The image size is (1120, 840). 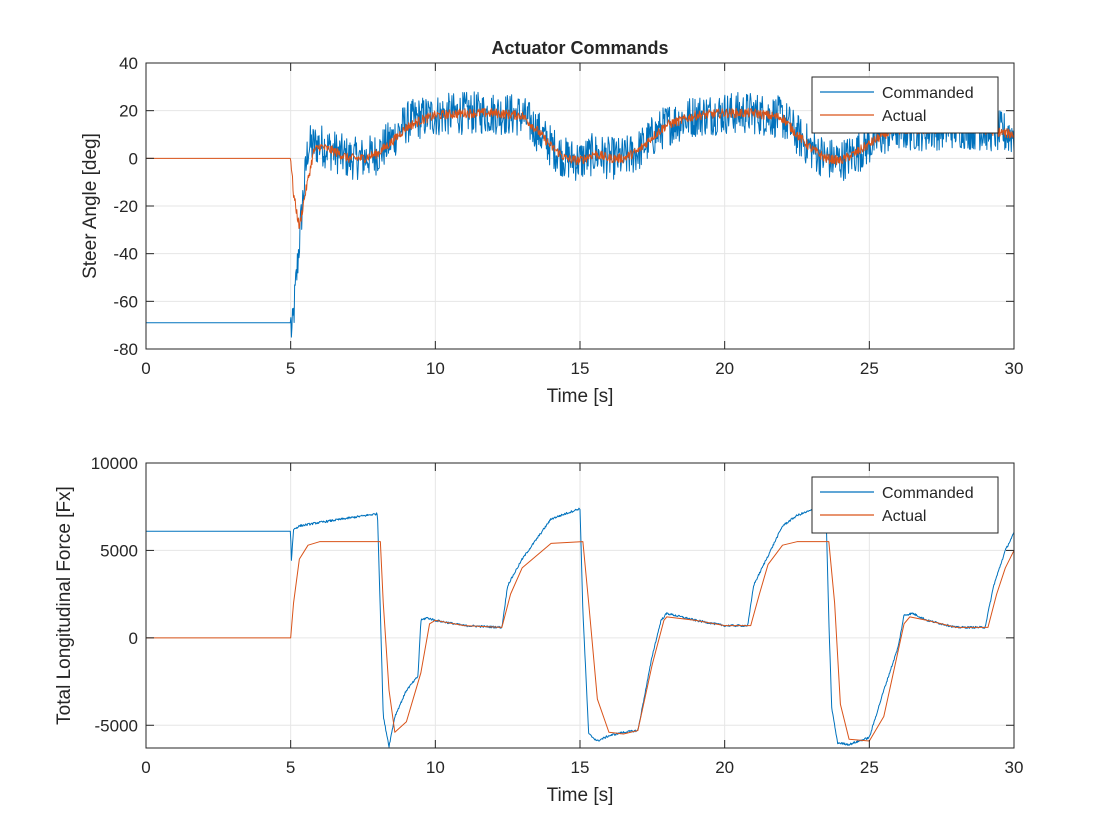 What do you see at coordinates (119, 550) in the screenshot?
I see `y-tick-label: 5000` at bounding box center [119, 550].